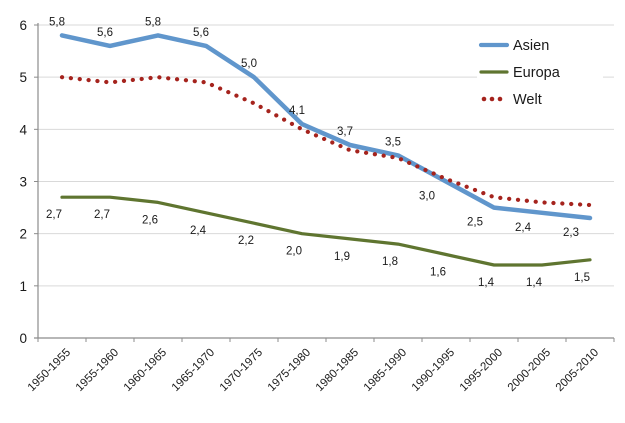 The height and width of the screenshot is (423, 625). What do you see at coordinates (23, 129) in the screenshot?
I see `y-tick-label: 4` at bounding box center [23, 129].